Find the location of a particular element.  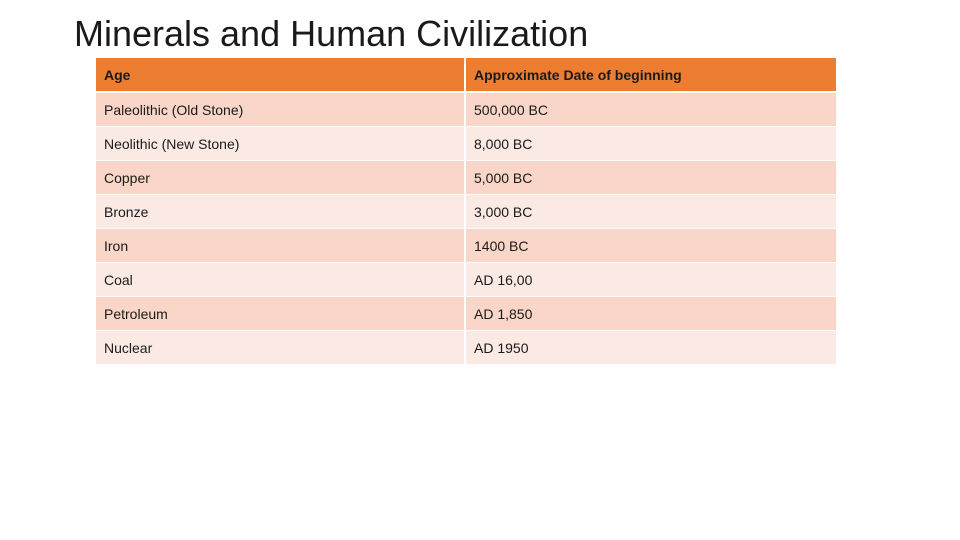

table-row: Copper 5,000 BC is located at coordinates (466, 177).